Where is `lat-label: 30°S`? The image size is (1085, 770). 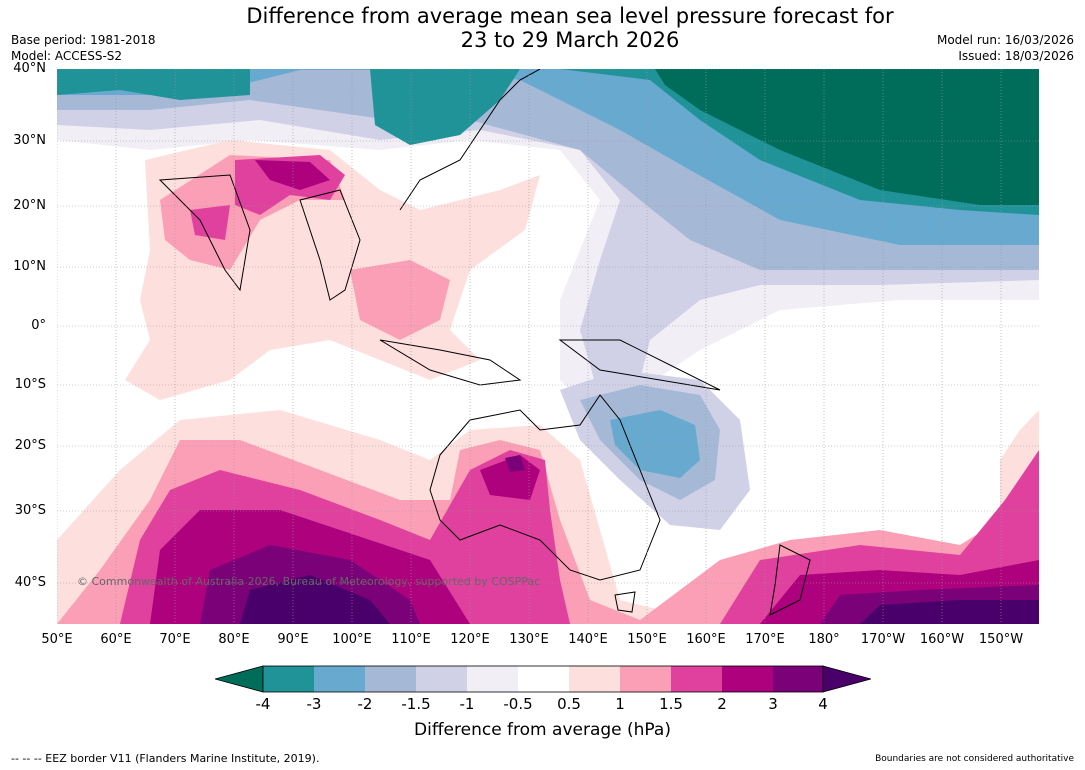 lat-label: 30°S is located at coordinates (30, 510).